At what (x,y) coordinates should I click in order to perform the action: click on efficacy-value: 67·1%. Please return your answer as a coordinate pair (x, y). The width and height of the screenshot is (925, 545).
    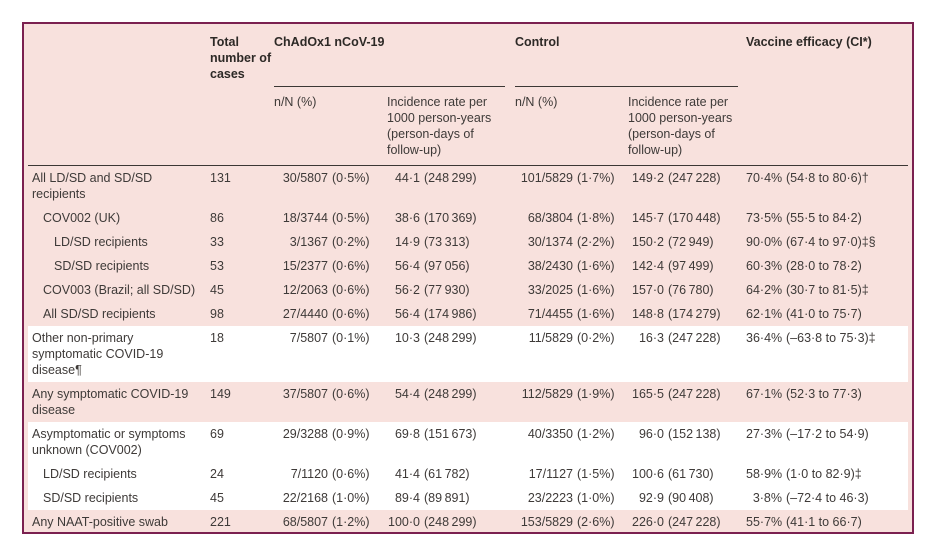
    Looking at the image, I should click on (764, 394).